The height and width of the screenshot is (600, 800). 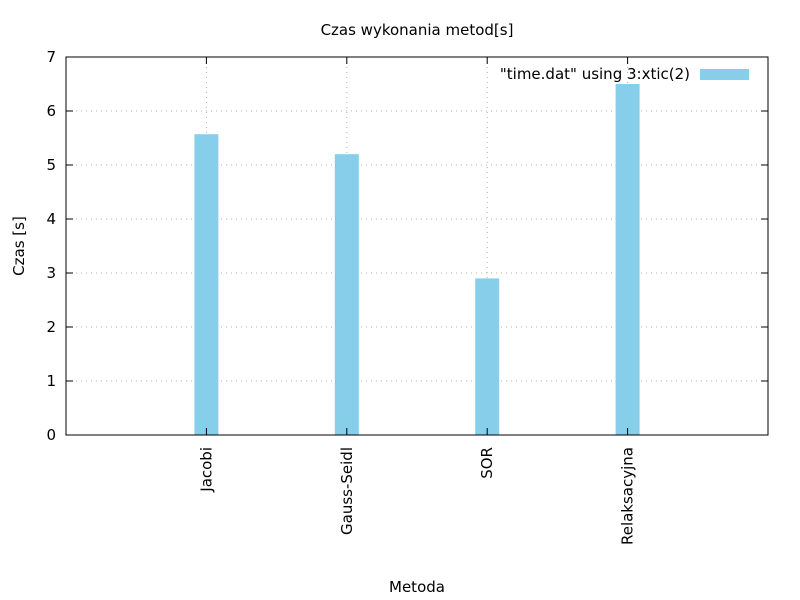 I want to click on y-tick-label-6: 6, so click(x=51, y=111).